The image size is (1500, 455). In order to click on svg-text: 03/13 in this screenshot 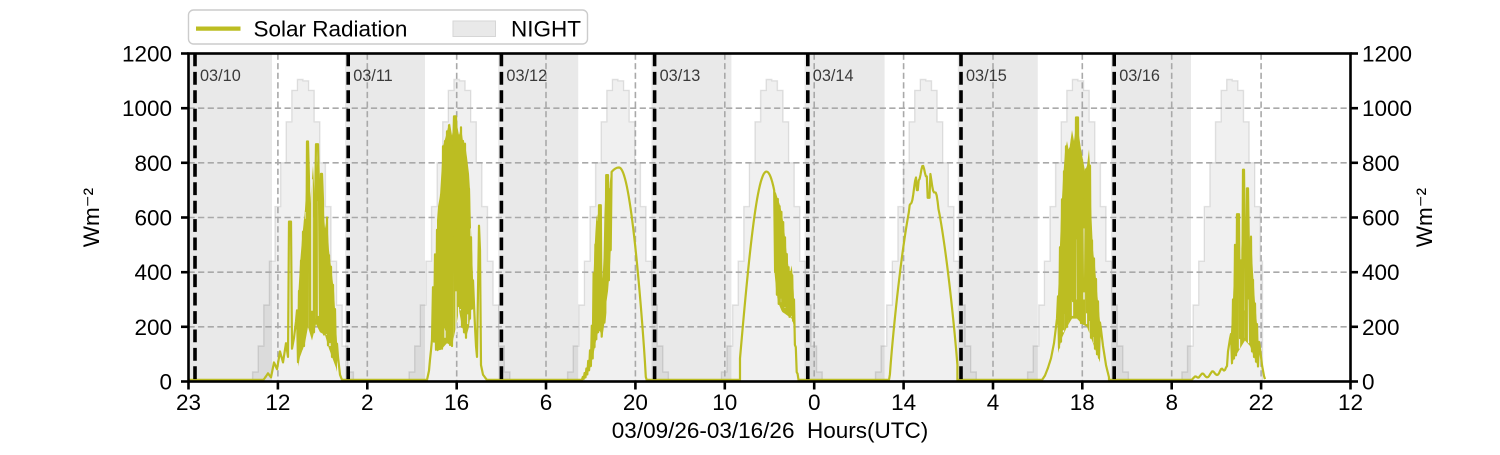, I will do `click(680, 76)`.